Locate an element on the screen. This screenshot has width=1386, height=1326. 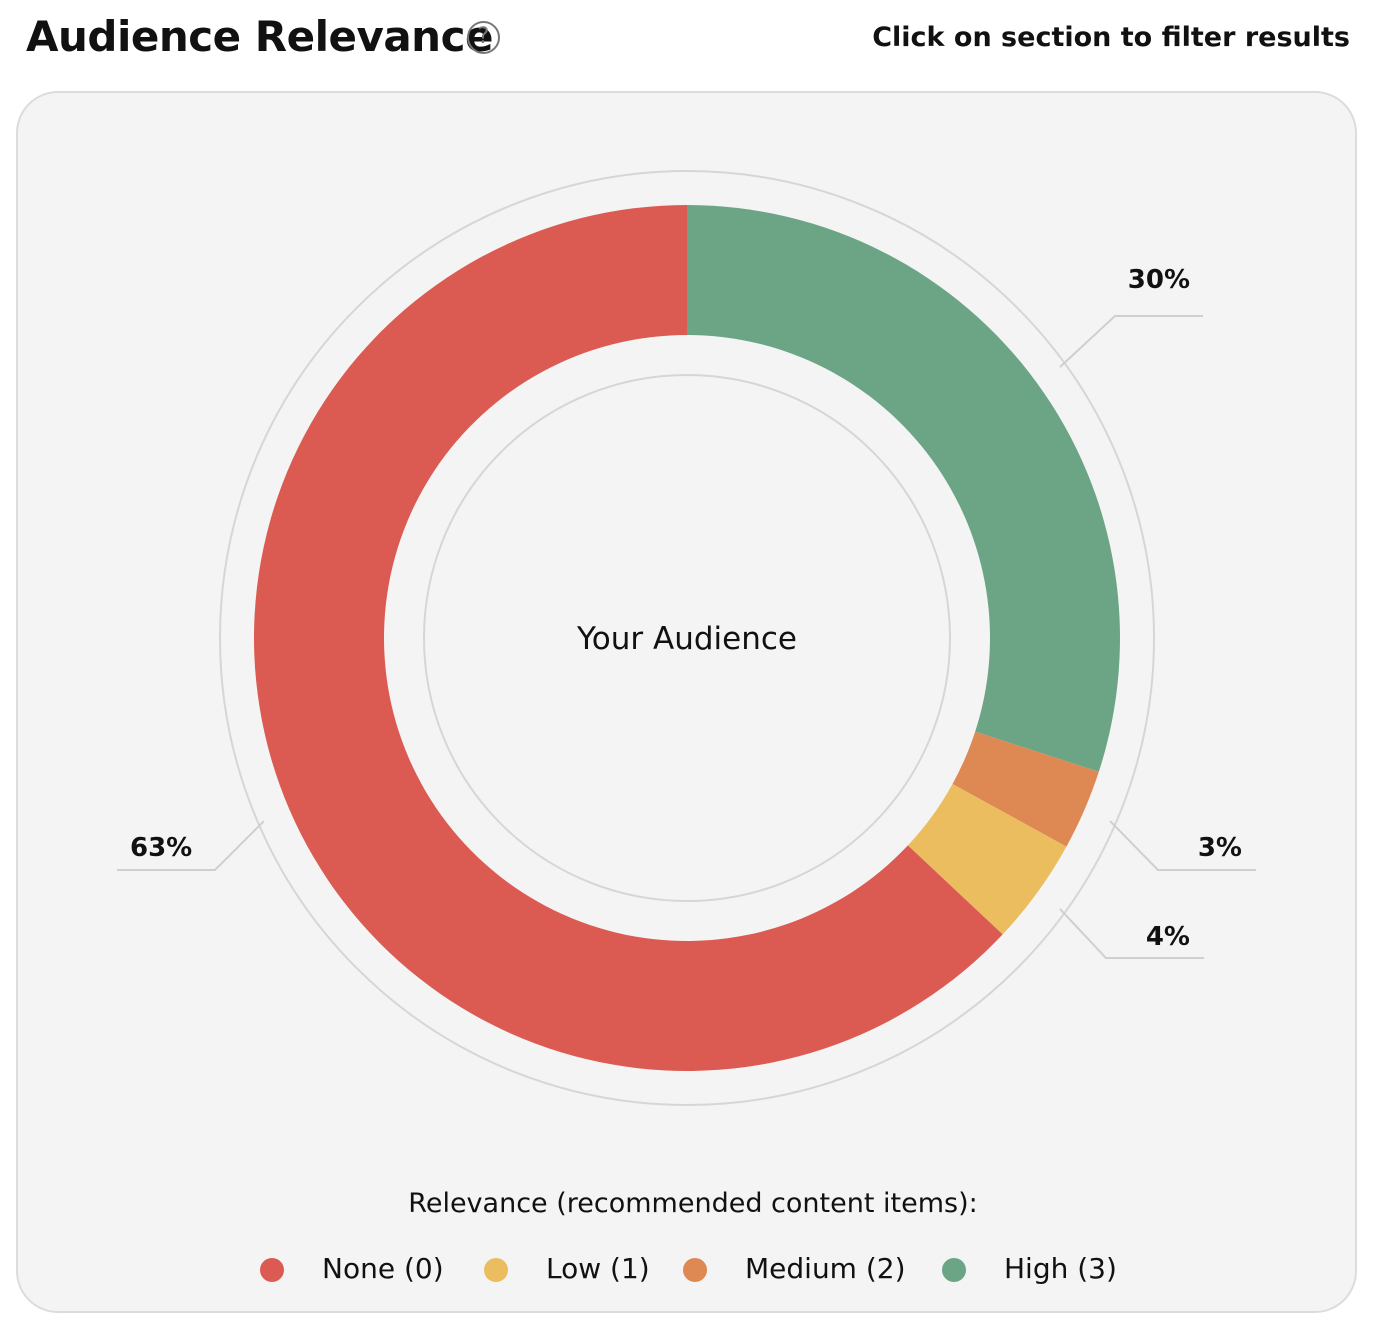
leader-line-high is located at coordinates (1131, 341).